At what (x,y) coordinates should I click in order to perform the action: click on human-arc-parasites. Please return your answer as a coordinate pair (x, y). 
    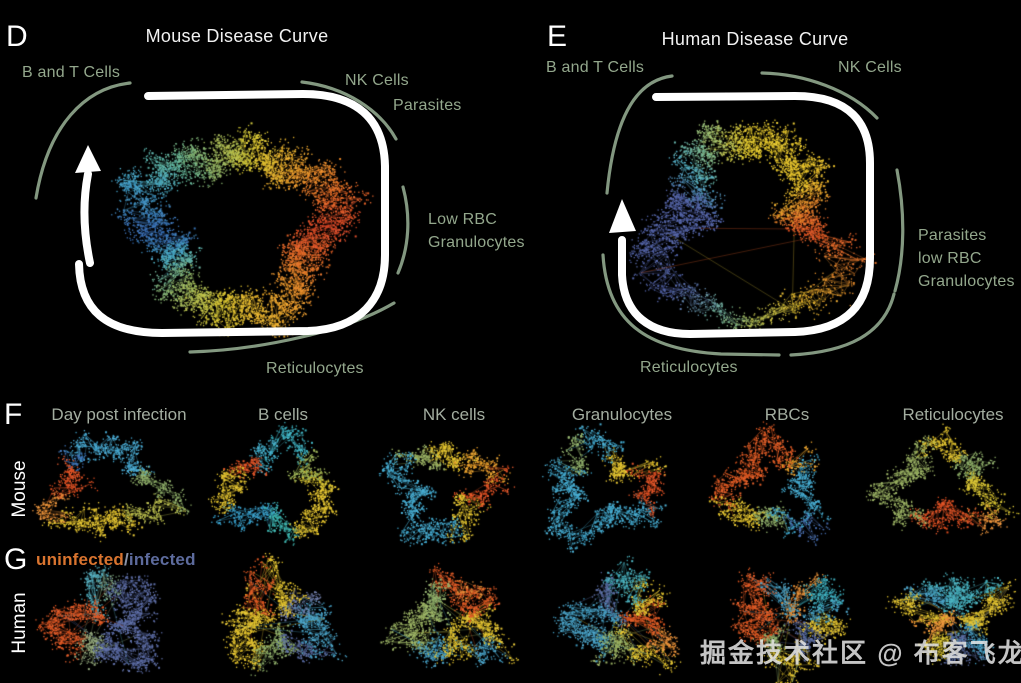
    Looking at the image, I should click on (899, 230).